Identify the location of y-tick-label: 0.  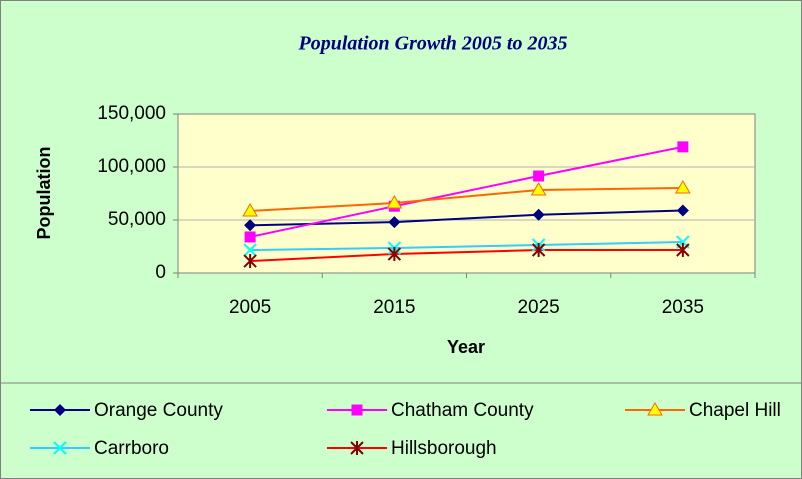
(160, 272).